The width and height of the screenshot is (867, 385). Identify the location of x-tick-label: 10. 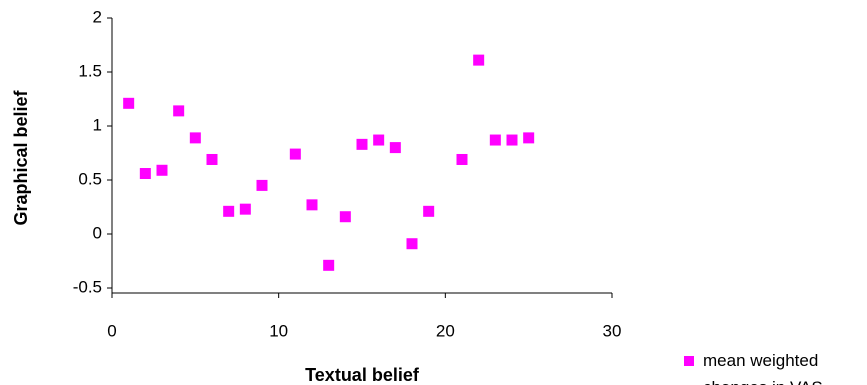
(278, 330).